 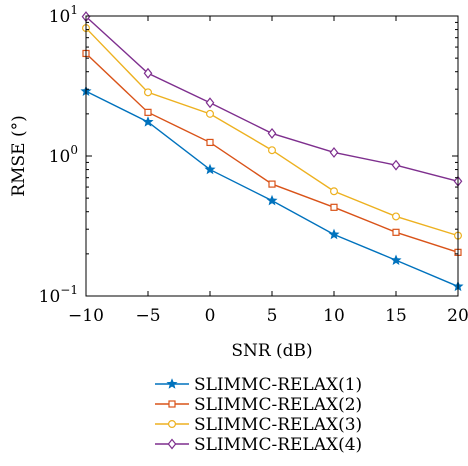 I want to click on legend-entry-3: SLIMMC-RELAX(3), so click(x=258, y=425).